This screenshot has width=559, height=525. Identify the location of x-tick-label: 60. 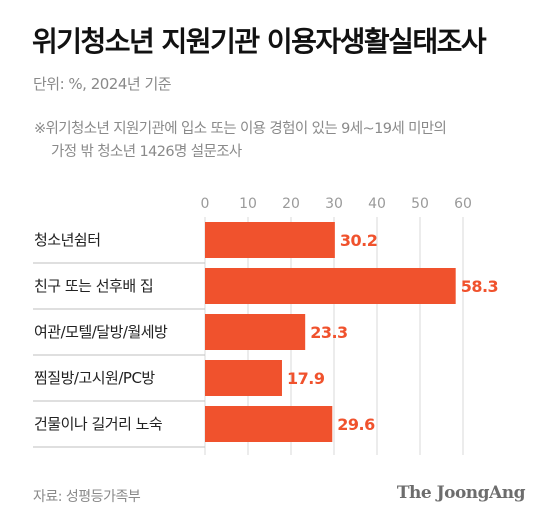
(463, 204).